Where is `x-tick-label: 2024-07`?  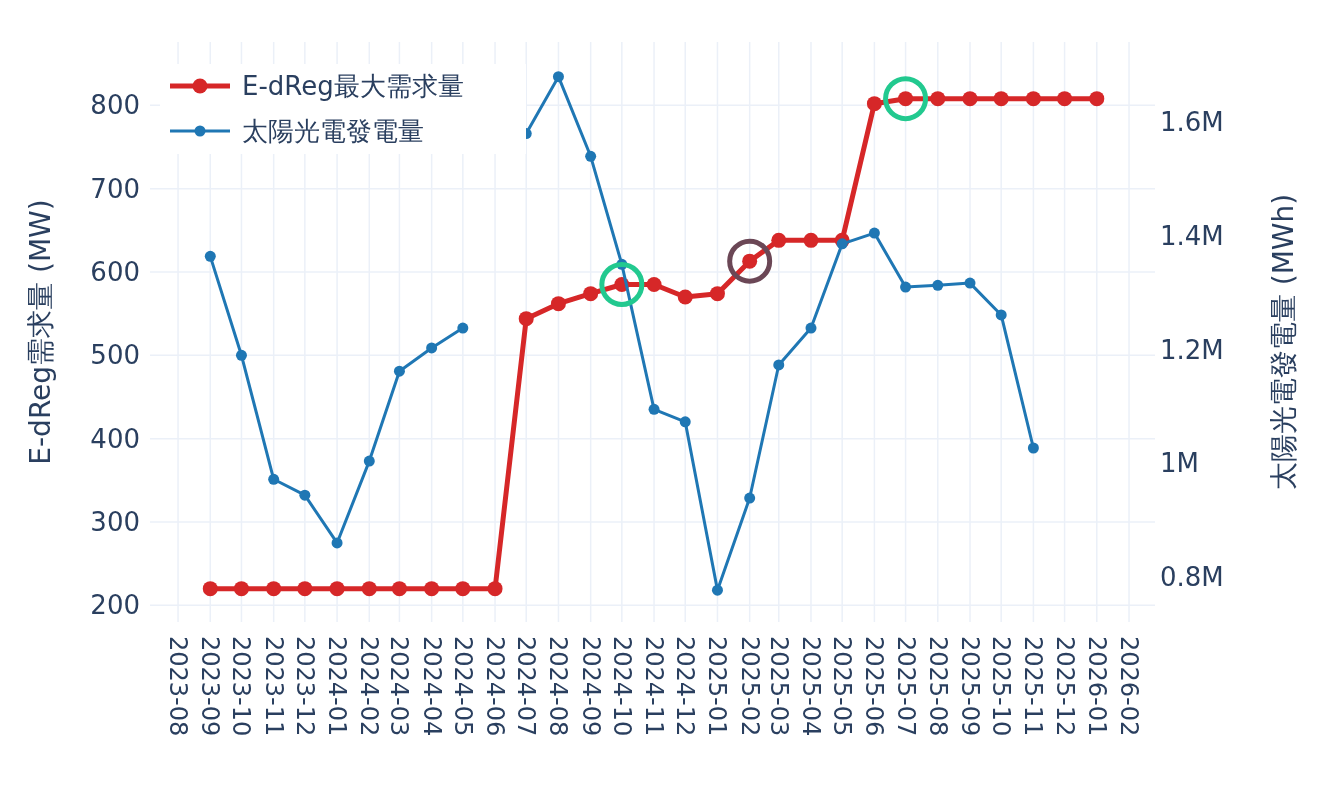 x-tick-label: 2024-07 is located at coordinates (526, 686).